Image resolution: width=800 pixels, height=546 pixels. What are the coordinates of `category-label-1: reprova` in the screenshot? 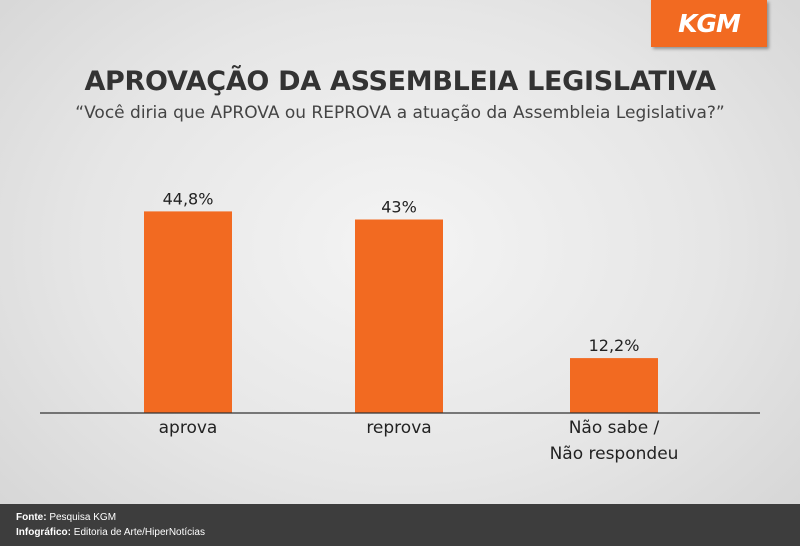 It's located at (398, 428).